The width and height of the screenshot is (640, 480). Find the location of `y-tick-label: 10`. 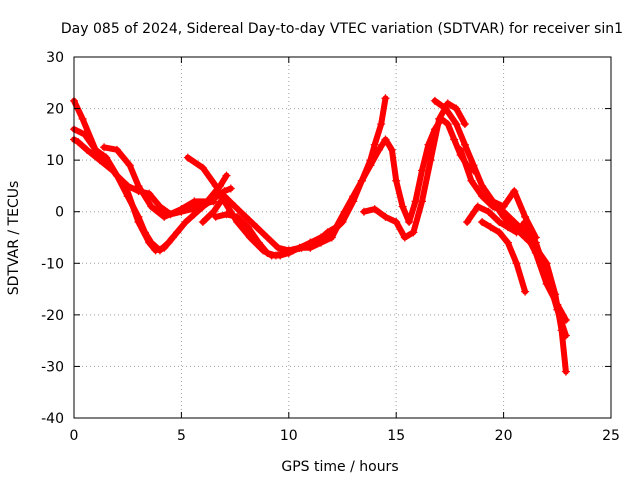

y-tick-label: 10 is located at coordinates (55, 161).